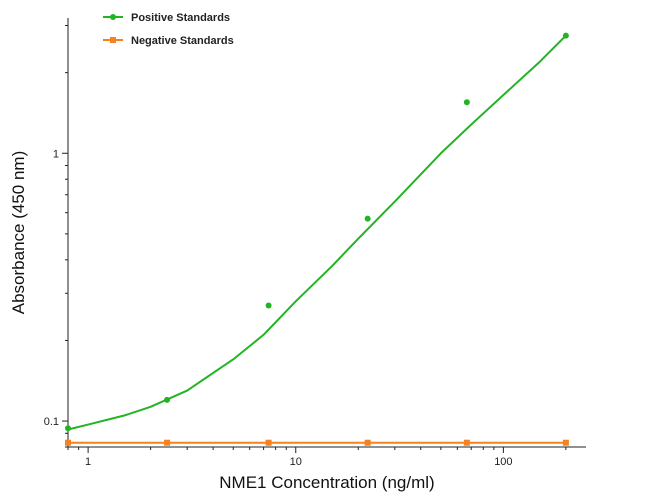  I want to click on legend-item: Negative Standards, so click(168, 41).